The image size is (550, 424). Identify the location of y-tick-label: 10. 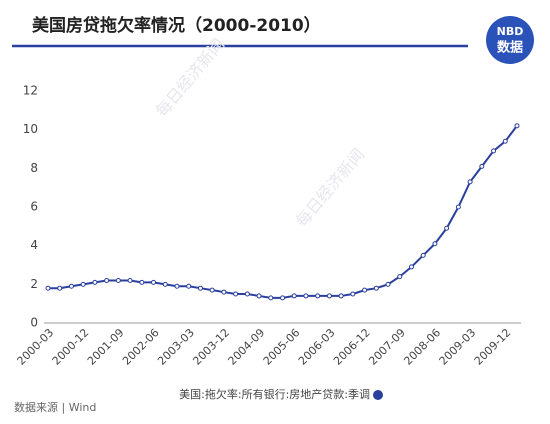
(30, 129).